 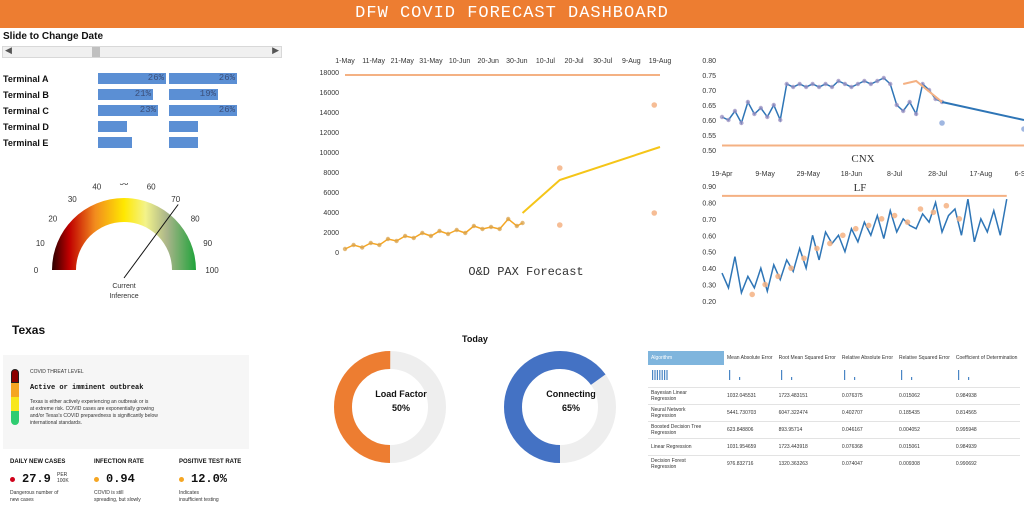 I want to click on gauge-tick-label: 20, so click(x=52, y=218).